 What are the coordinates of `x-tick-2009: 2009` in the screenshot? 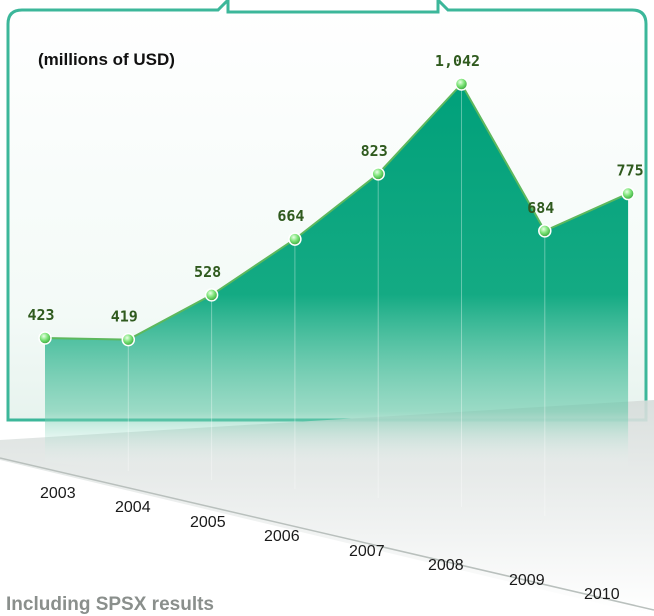 It's located at (527, 580).